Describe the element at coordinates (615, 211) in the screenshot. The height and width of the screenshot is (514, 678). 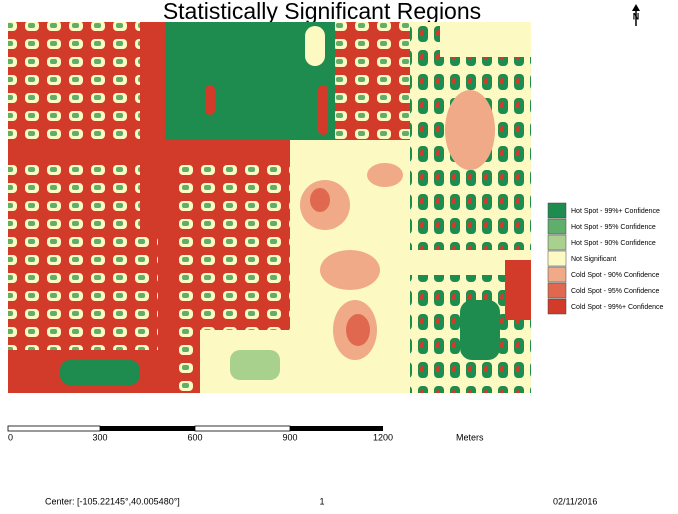
I see `legend-label: Hot Spot - 99%+ Confidence` at that location.